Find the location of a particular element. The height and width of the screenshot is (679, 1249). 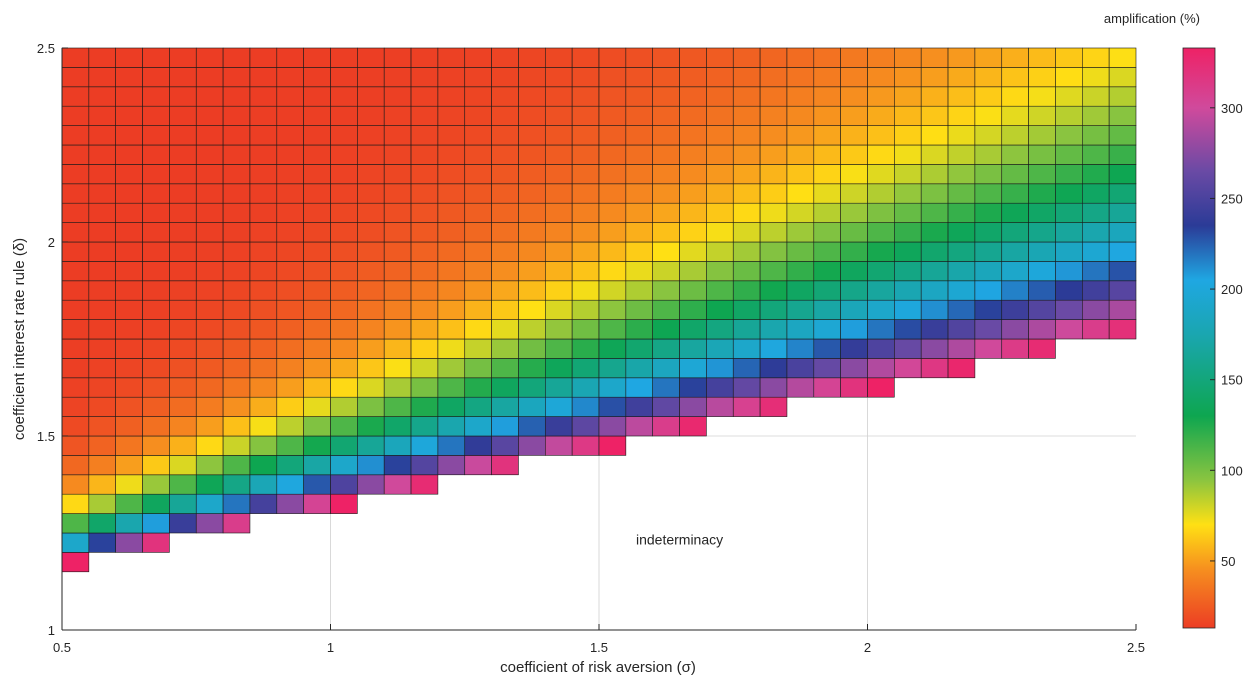

colorbar-tick-label: 50 is located at coordinates (1228, 561).